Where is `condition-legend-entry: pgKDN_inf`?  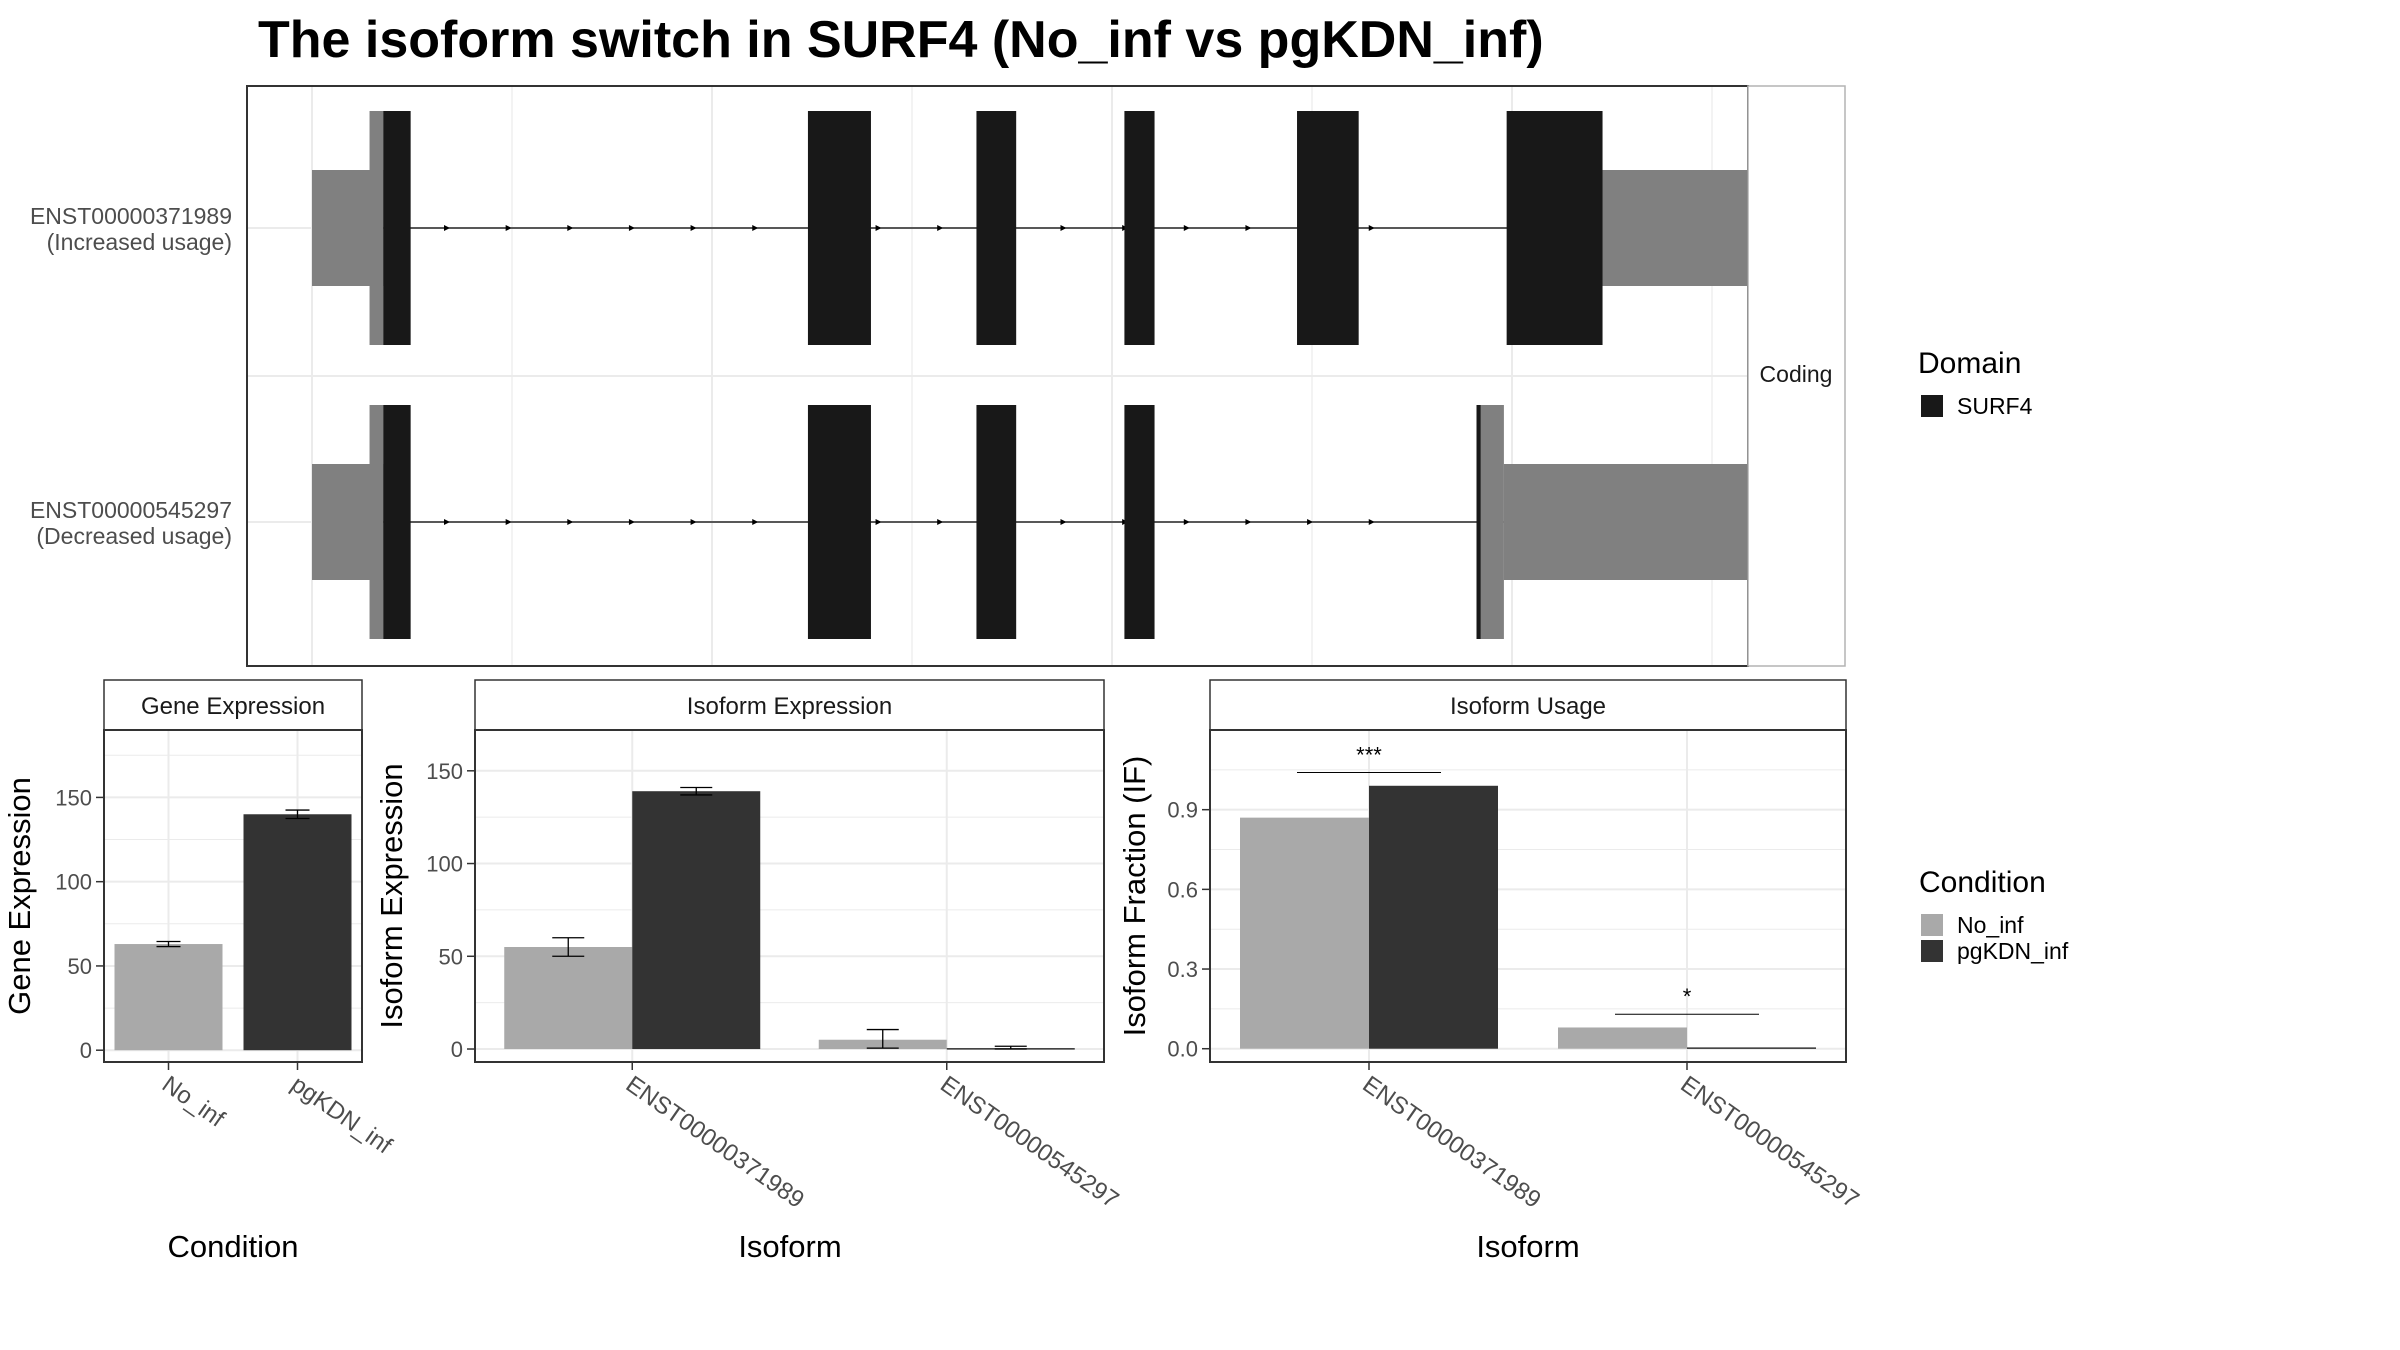
condition-legend-entry: pgKDN_inf is located at coordinates (2013, 951).